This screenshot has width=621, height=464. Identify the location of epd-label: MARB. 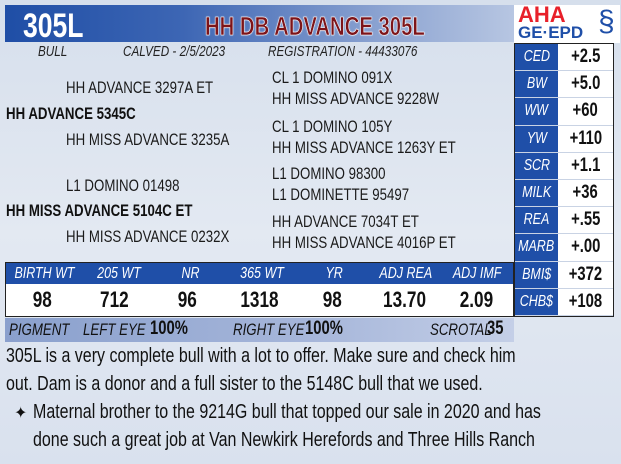
(536, 247).